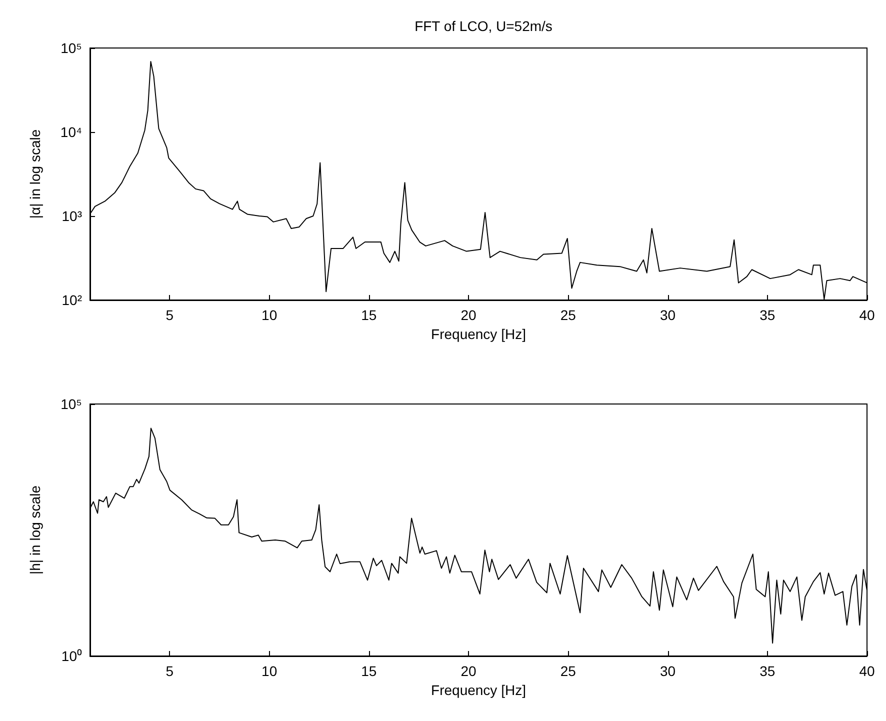 The width and height of the screenshot is (886, 721). Describe the element at coordinates (72, 216) in the screenshot. I see `y-tick-label: 10³` at that location.